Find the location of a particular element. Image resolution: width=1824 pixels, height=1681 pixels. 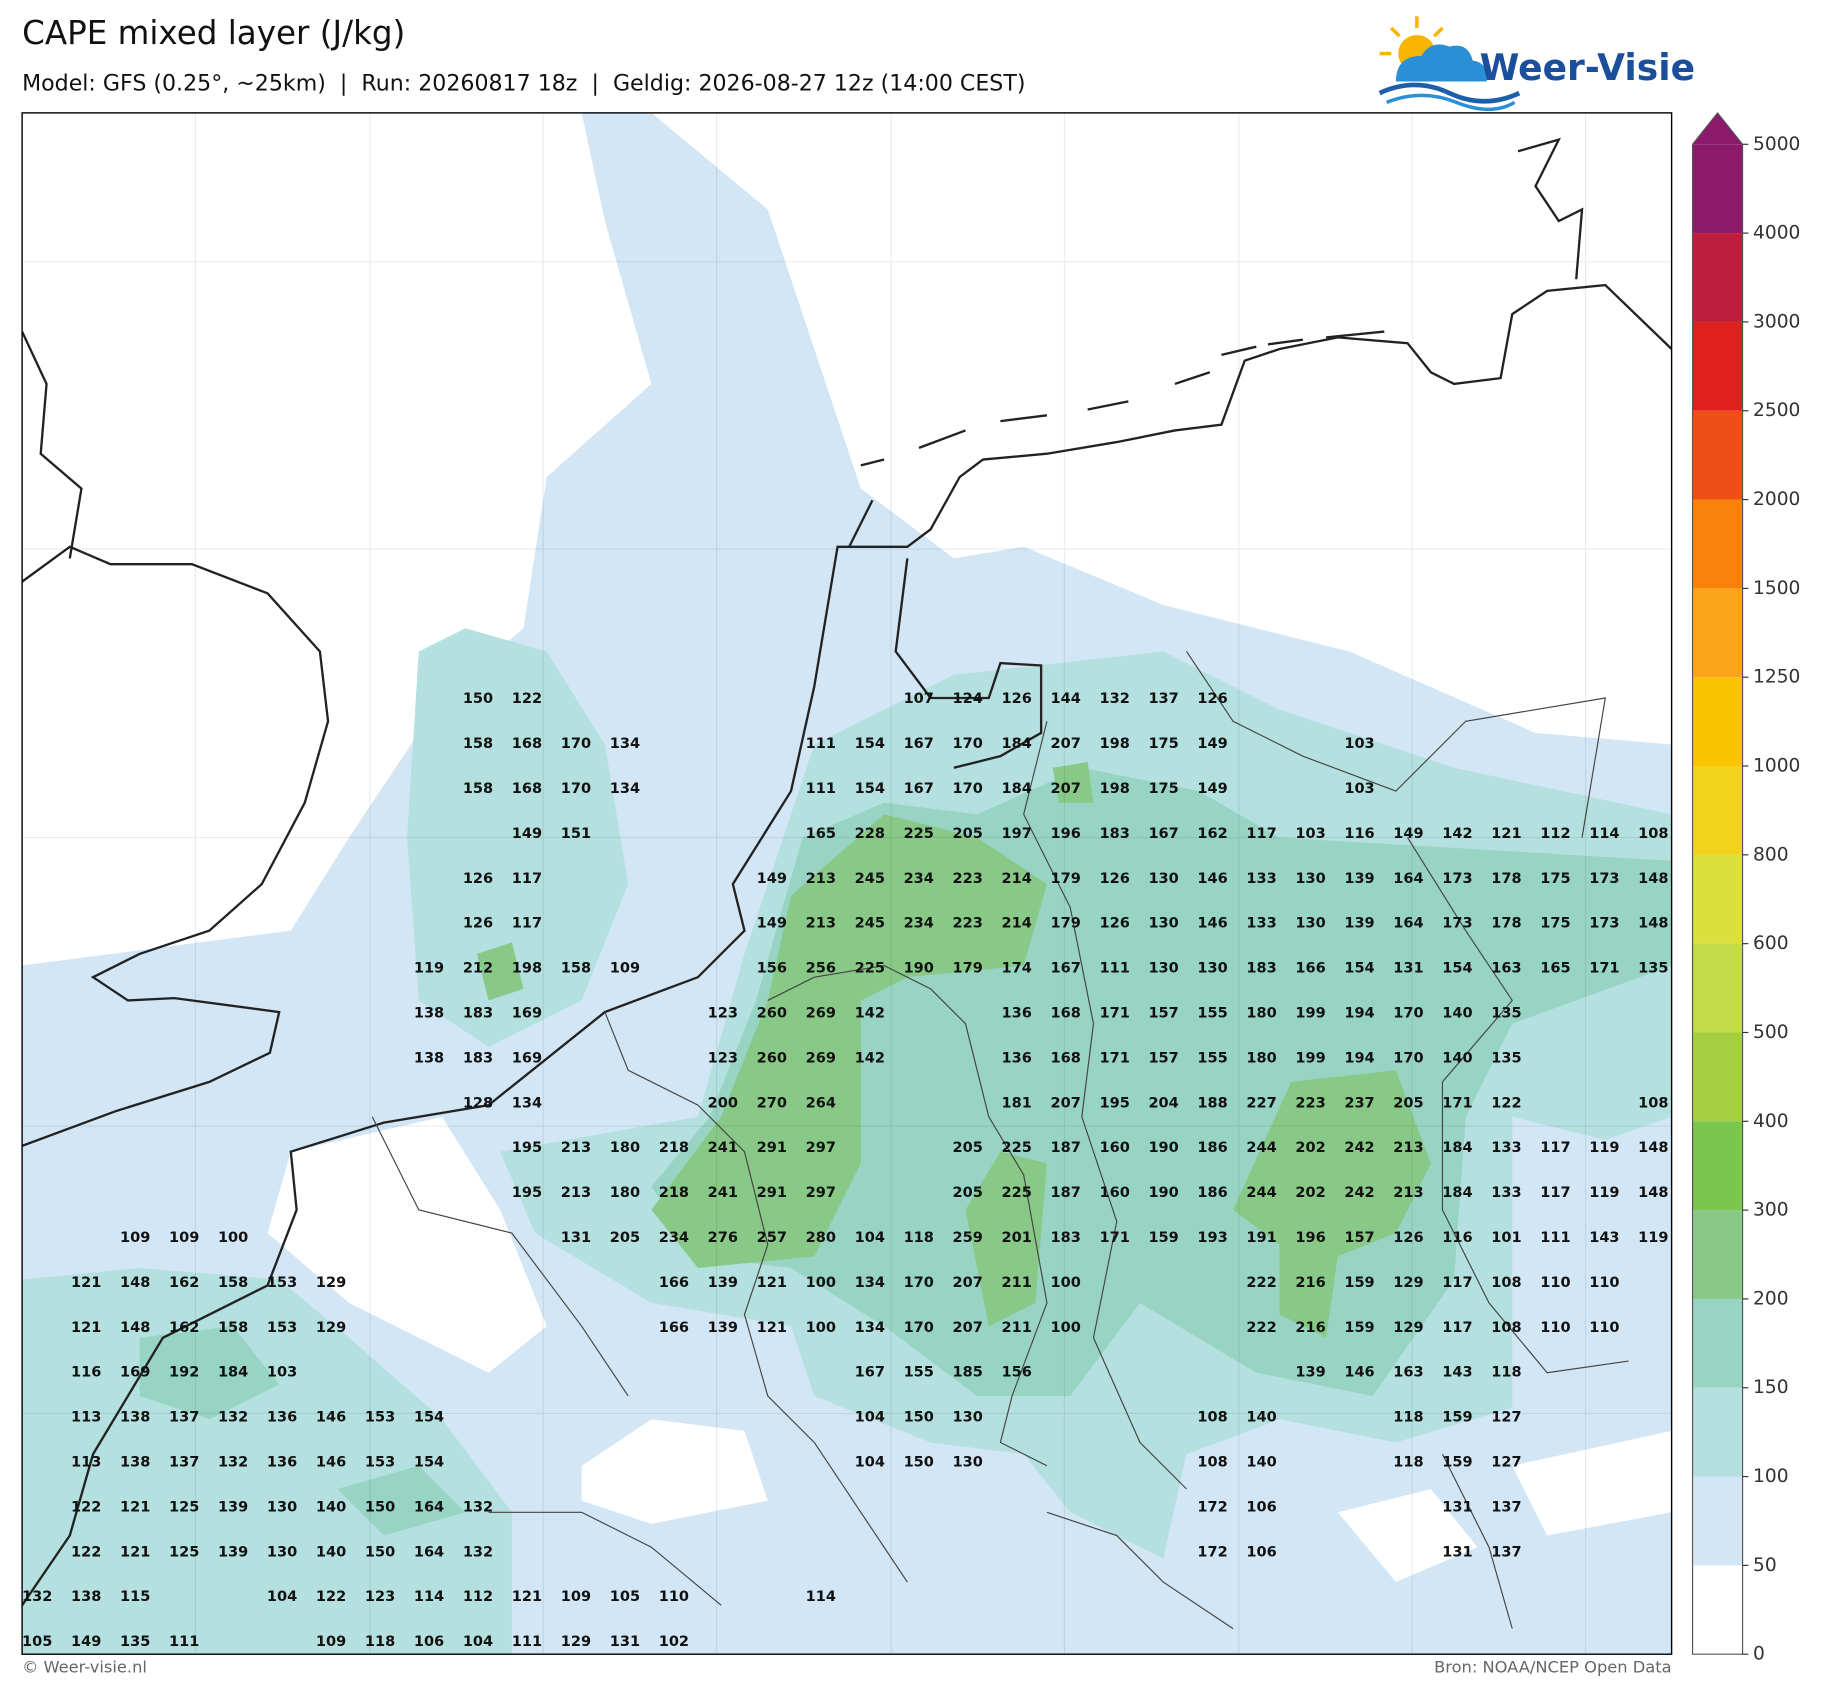

cape-value: 191 is located at coordinates (1261, 1238).